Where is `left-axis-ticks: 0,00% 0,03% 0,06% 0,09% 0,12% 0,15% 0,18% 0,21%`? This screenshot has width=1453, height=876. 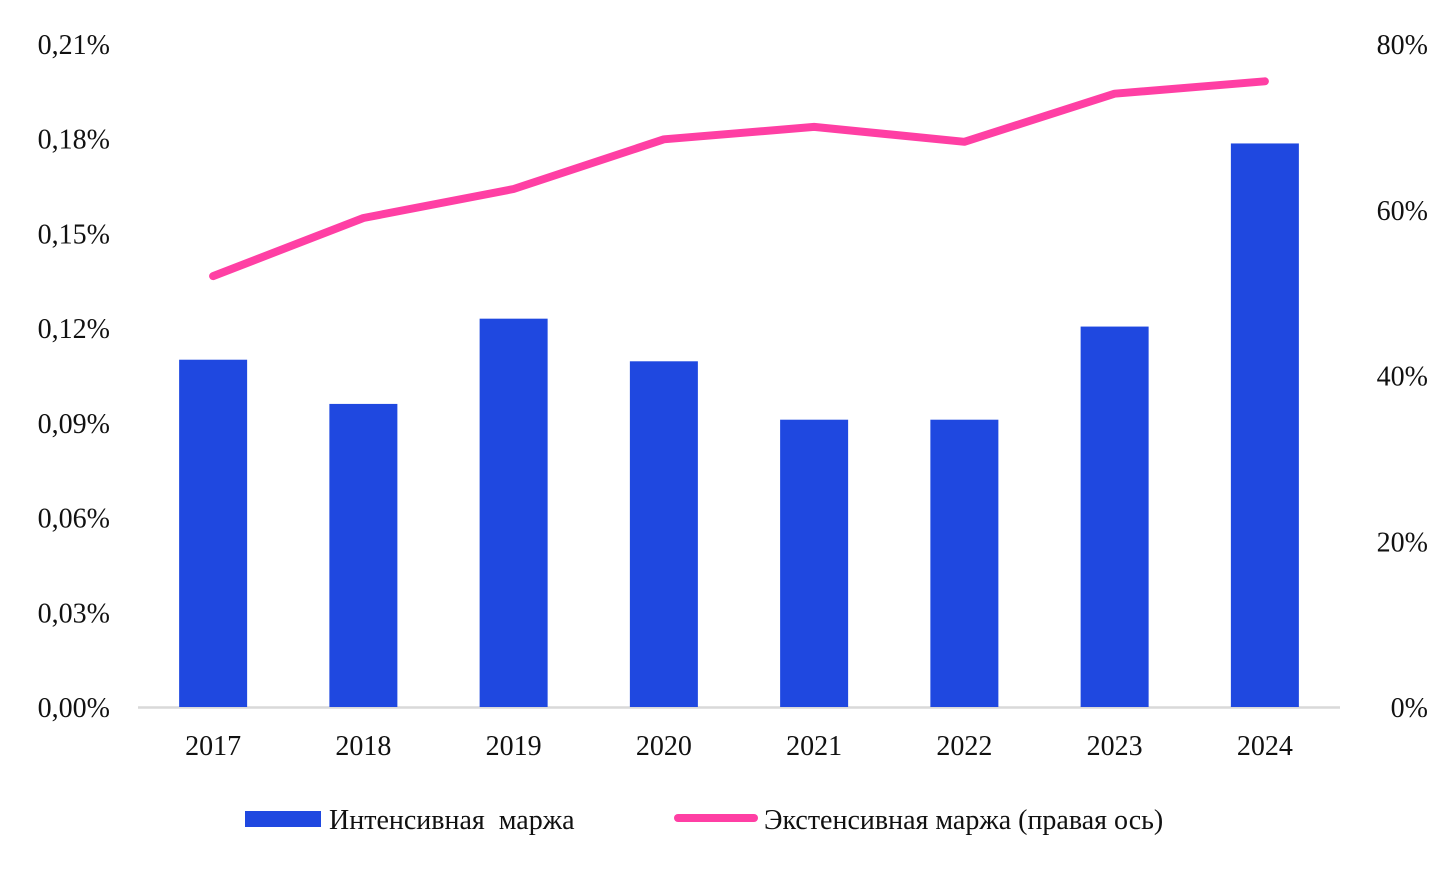 left-axis-ticks: 0,00% 0,03% 0,06% 0,09% 0,12% 0,15% 0,18% 0,21% is located at coordinates (74, 377).